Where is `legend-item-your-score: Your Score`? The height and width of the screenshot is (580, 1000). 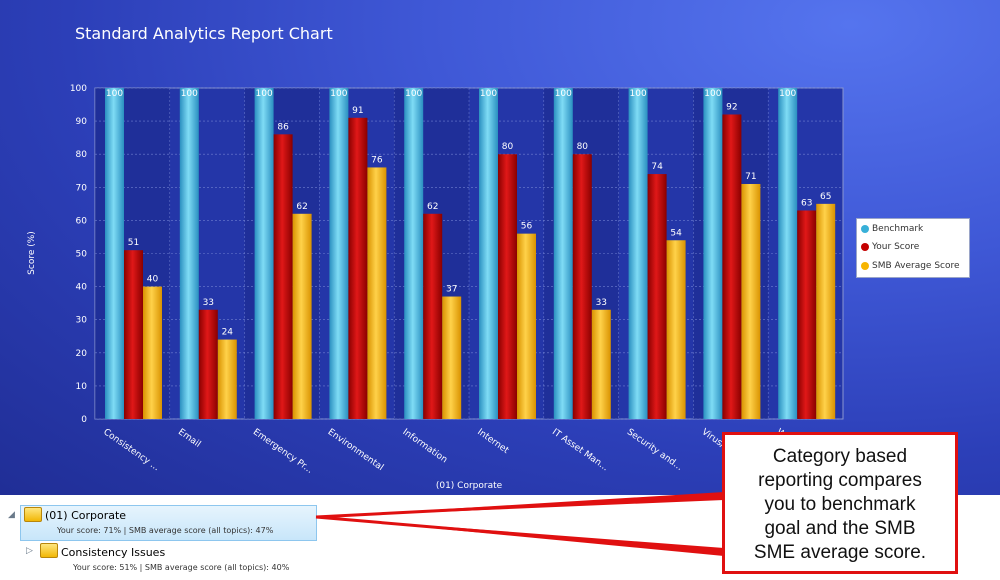 legend-item-your-score: Your Score is located at coordinates (890, 247).